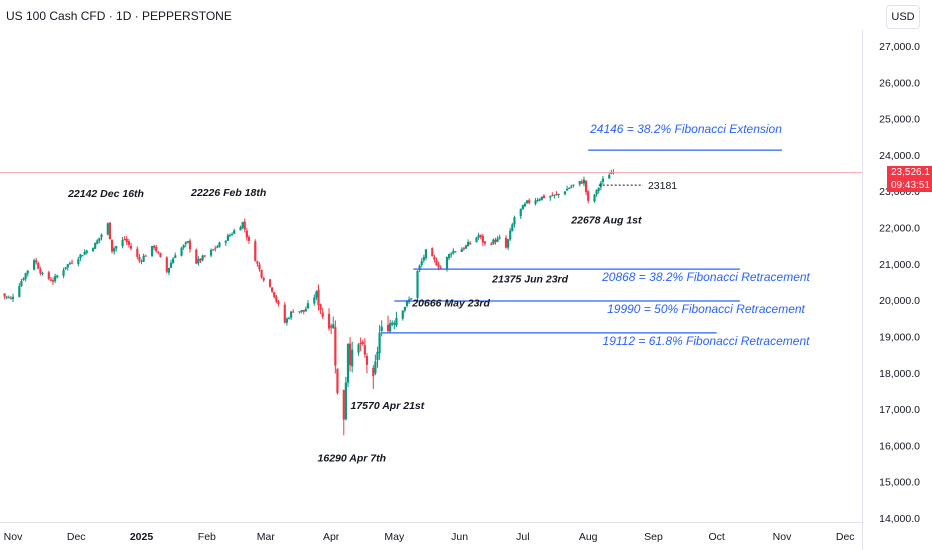 Image resolution: width=932 pixels, height=550 pixels. Describe the element at coordinates (899, 483) in the screenshot. I see `y-tick-label: 15,000.0` at that location.